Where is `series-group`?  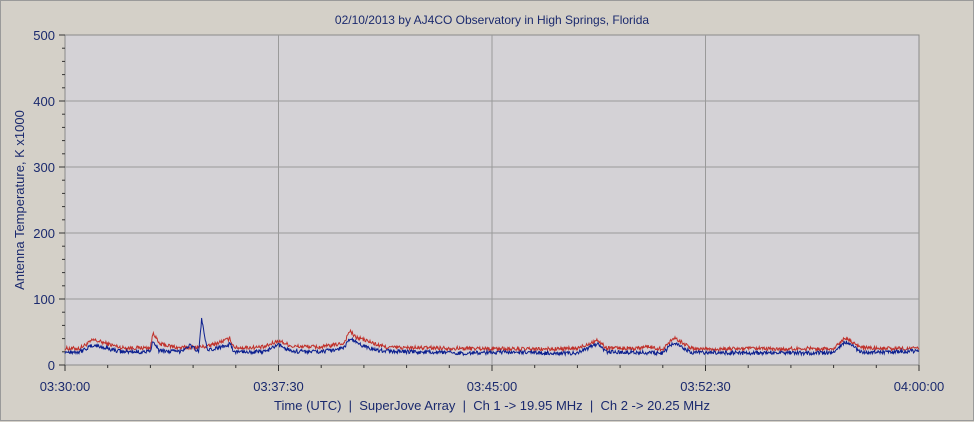 series-group is located at coordinates (492, 337).